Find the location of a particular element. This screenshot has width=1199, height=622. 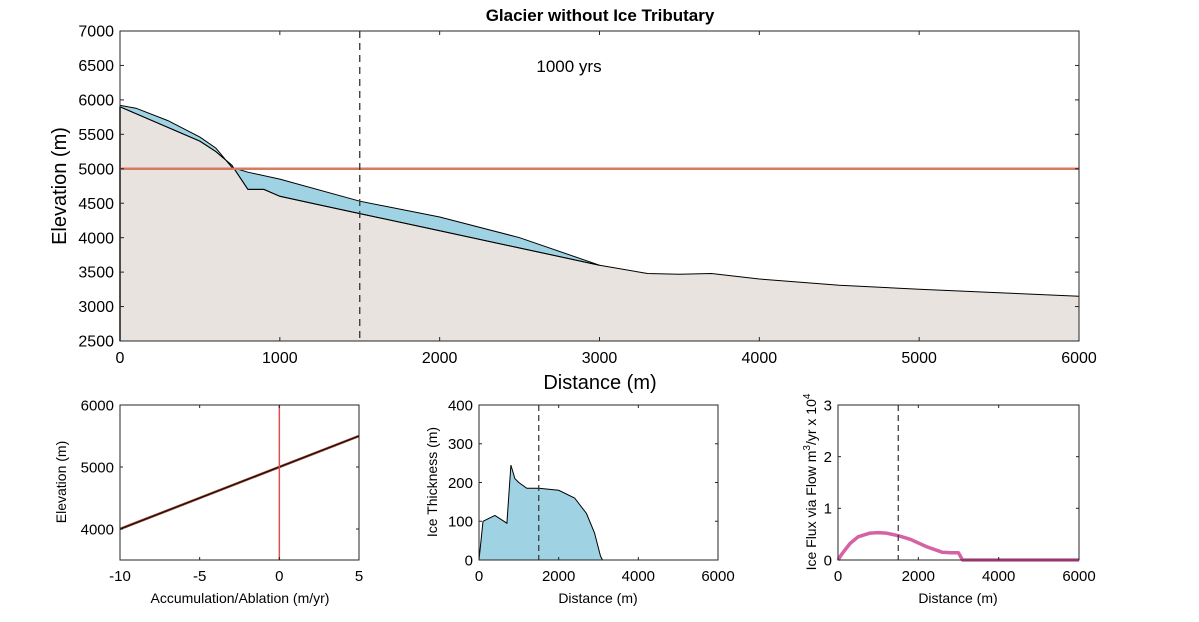

mass-balance-x-tick-label: -10 is located at coordinates (120, 576).